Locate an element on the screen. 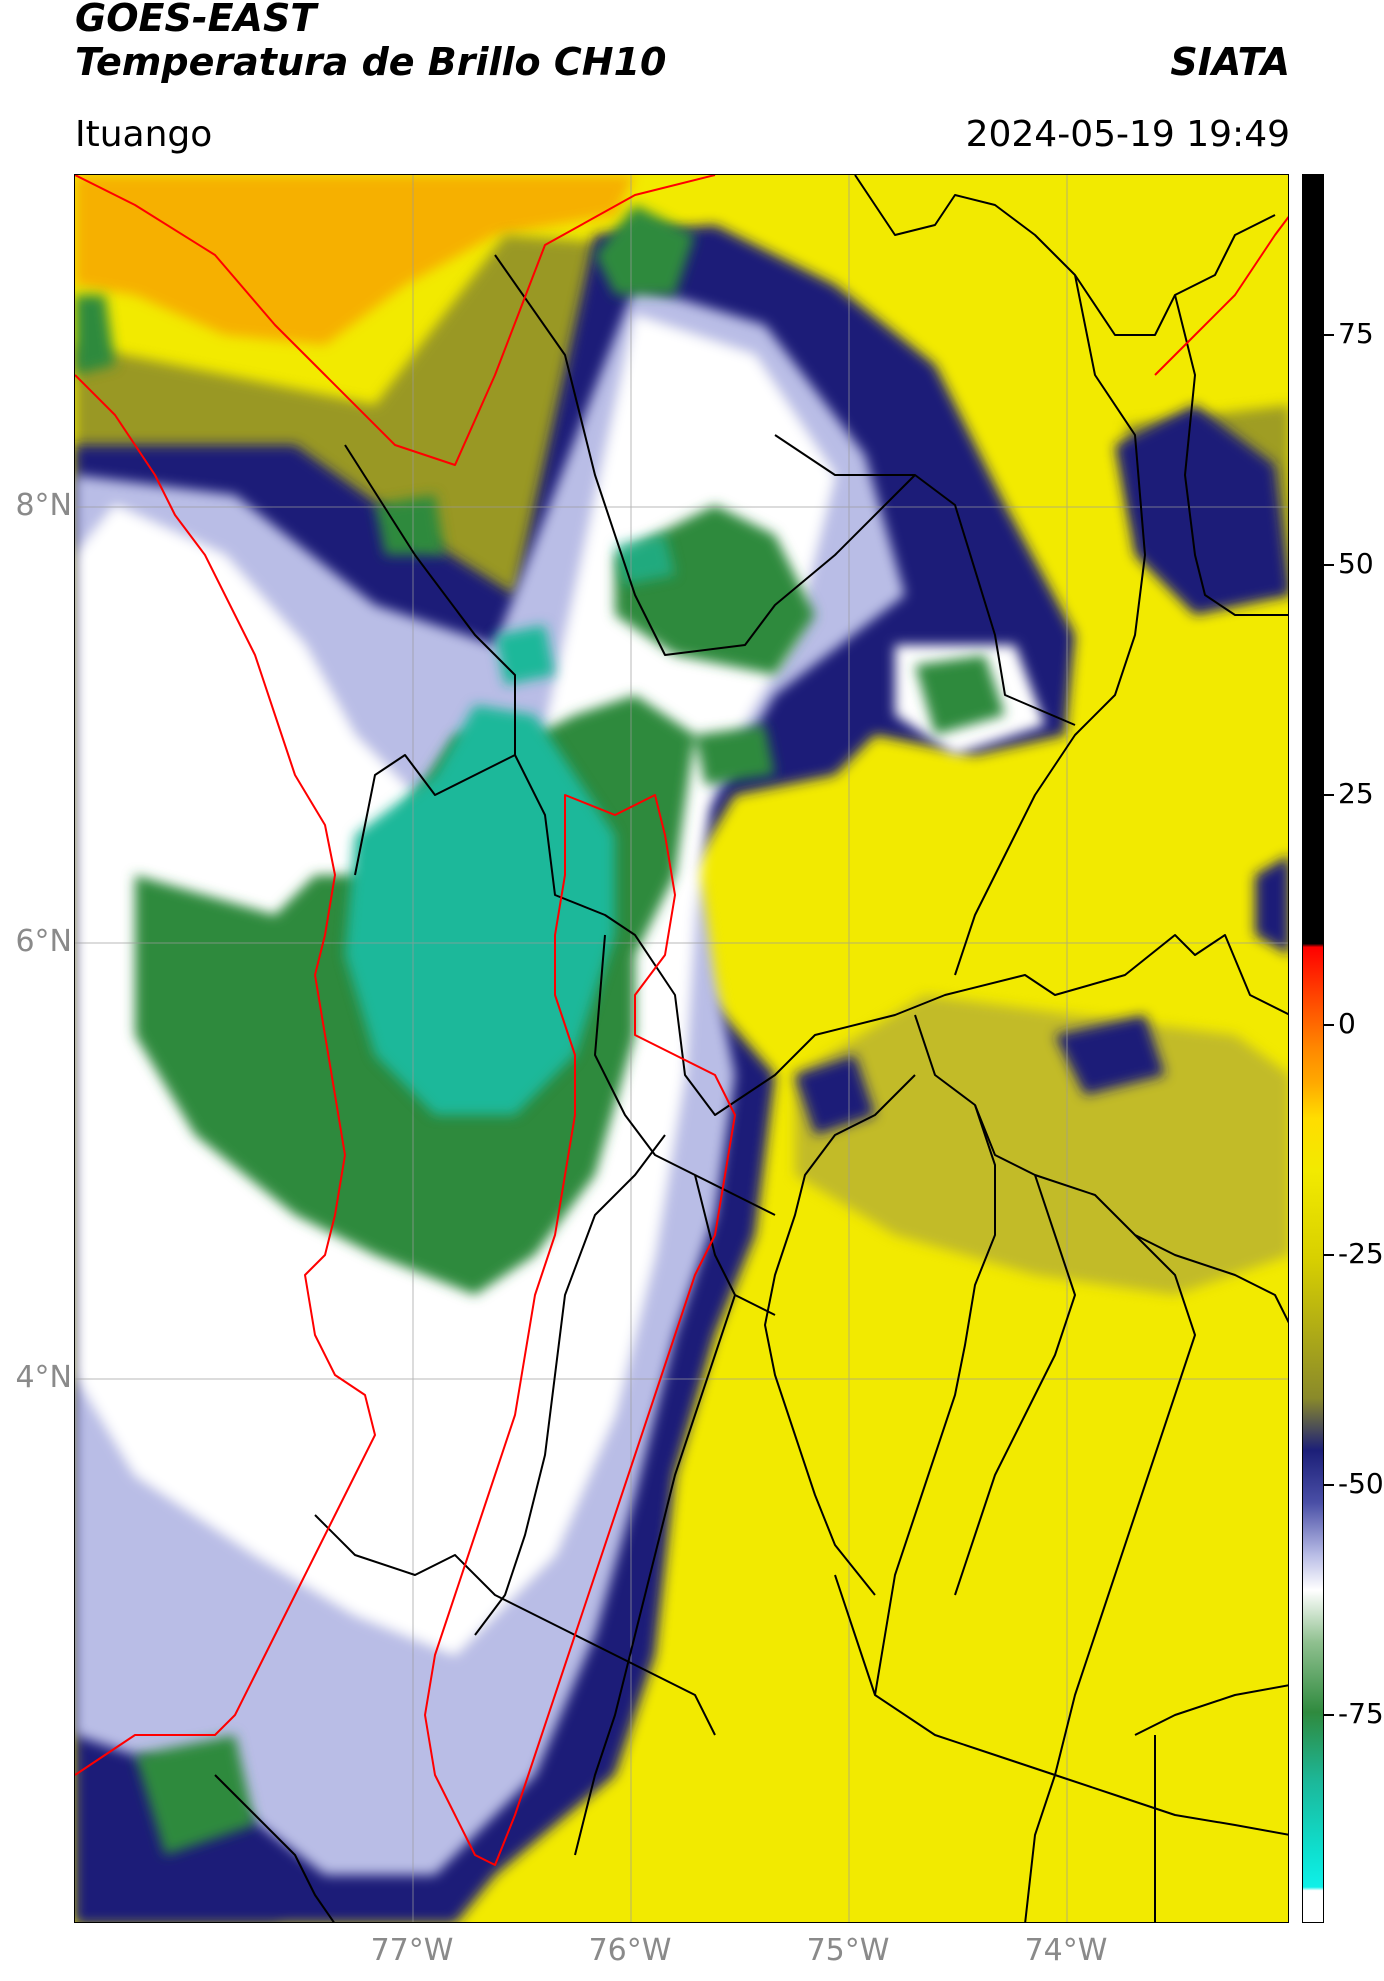 The height and width of the screenshot is (1981, 1384). lon-label-77w: 77°W is located at coordinates (412, 1950).